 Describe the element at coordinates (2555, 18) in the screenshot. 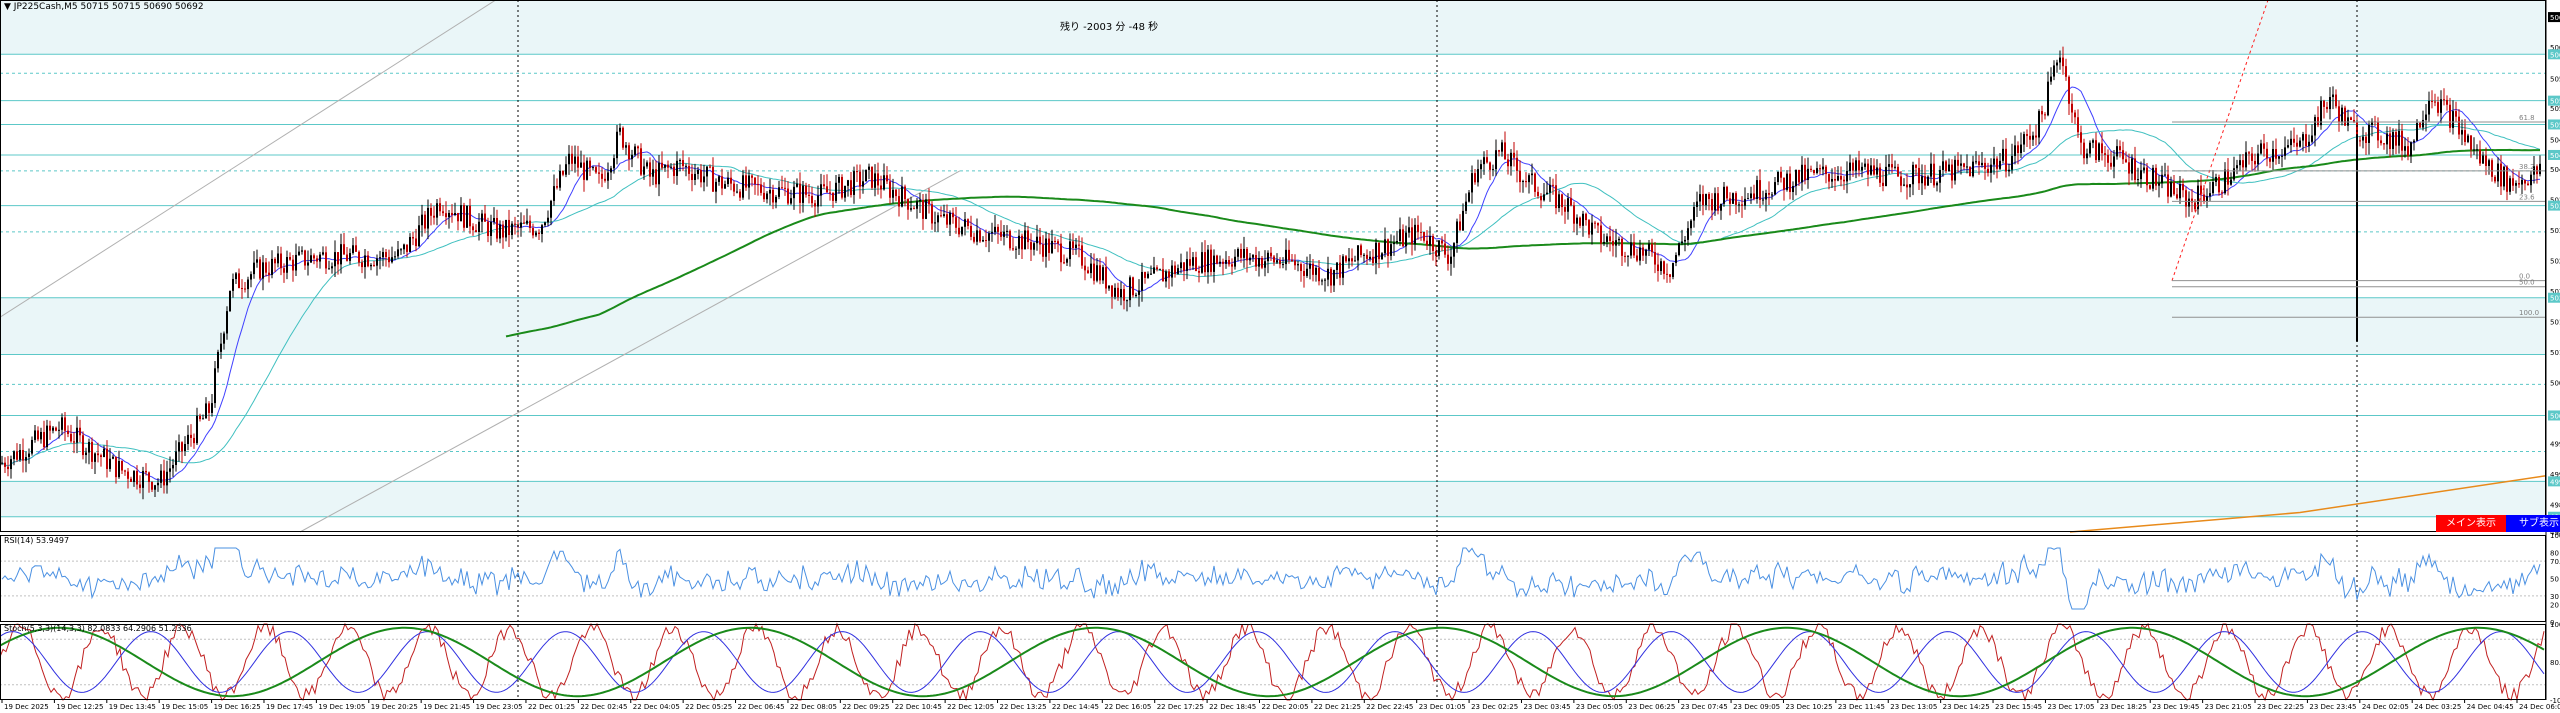

I see `current-price-label: 50692` at that location.